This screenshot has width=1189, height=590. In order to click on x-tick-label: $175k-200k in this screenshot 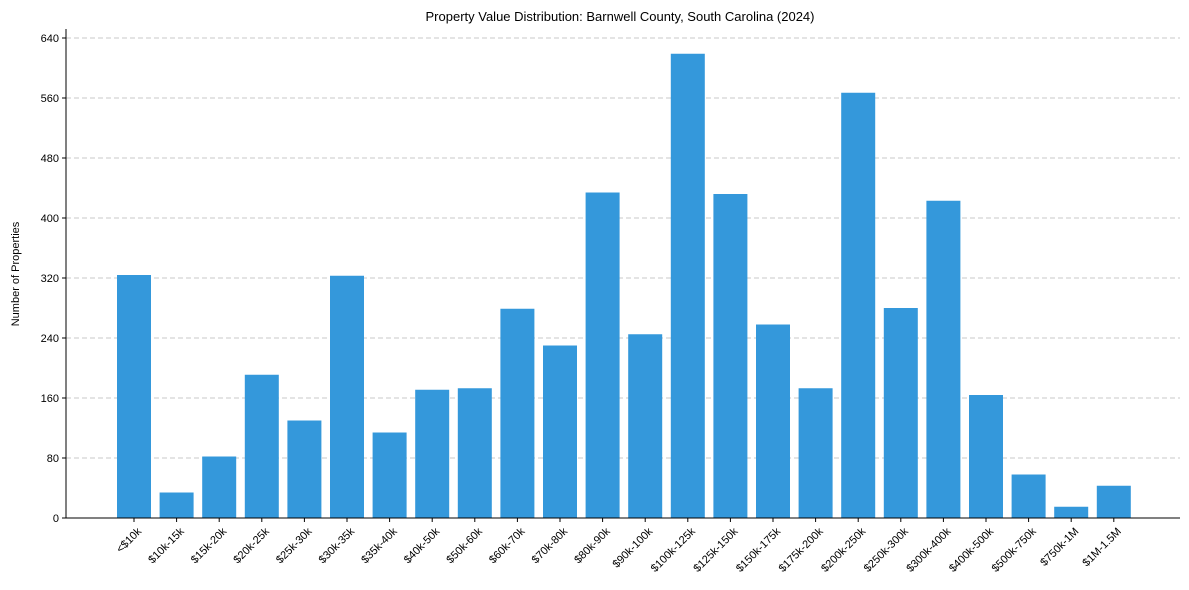, I will do `click(801, 549)`.